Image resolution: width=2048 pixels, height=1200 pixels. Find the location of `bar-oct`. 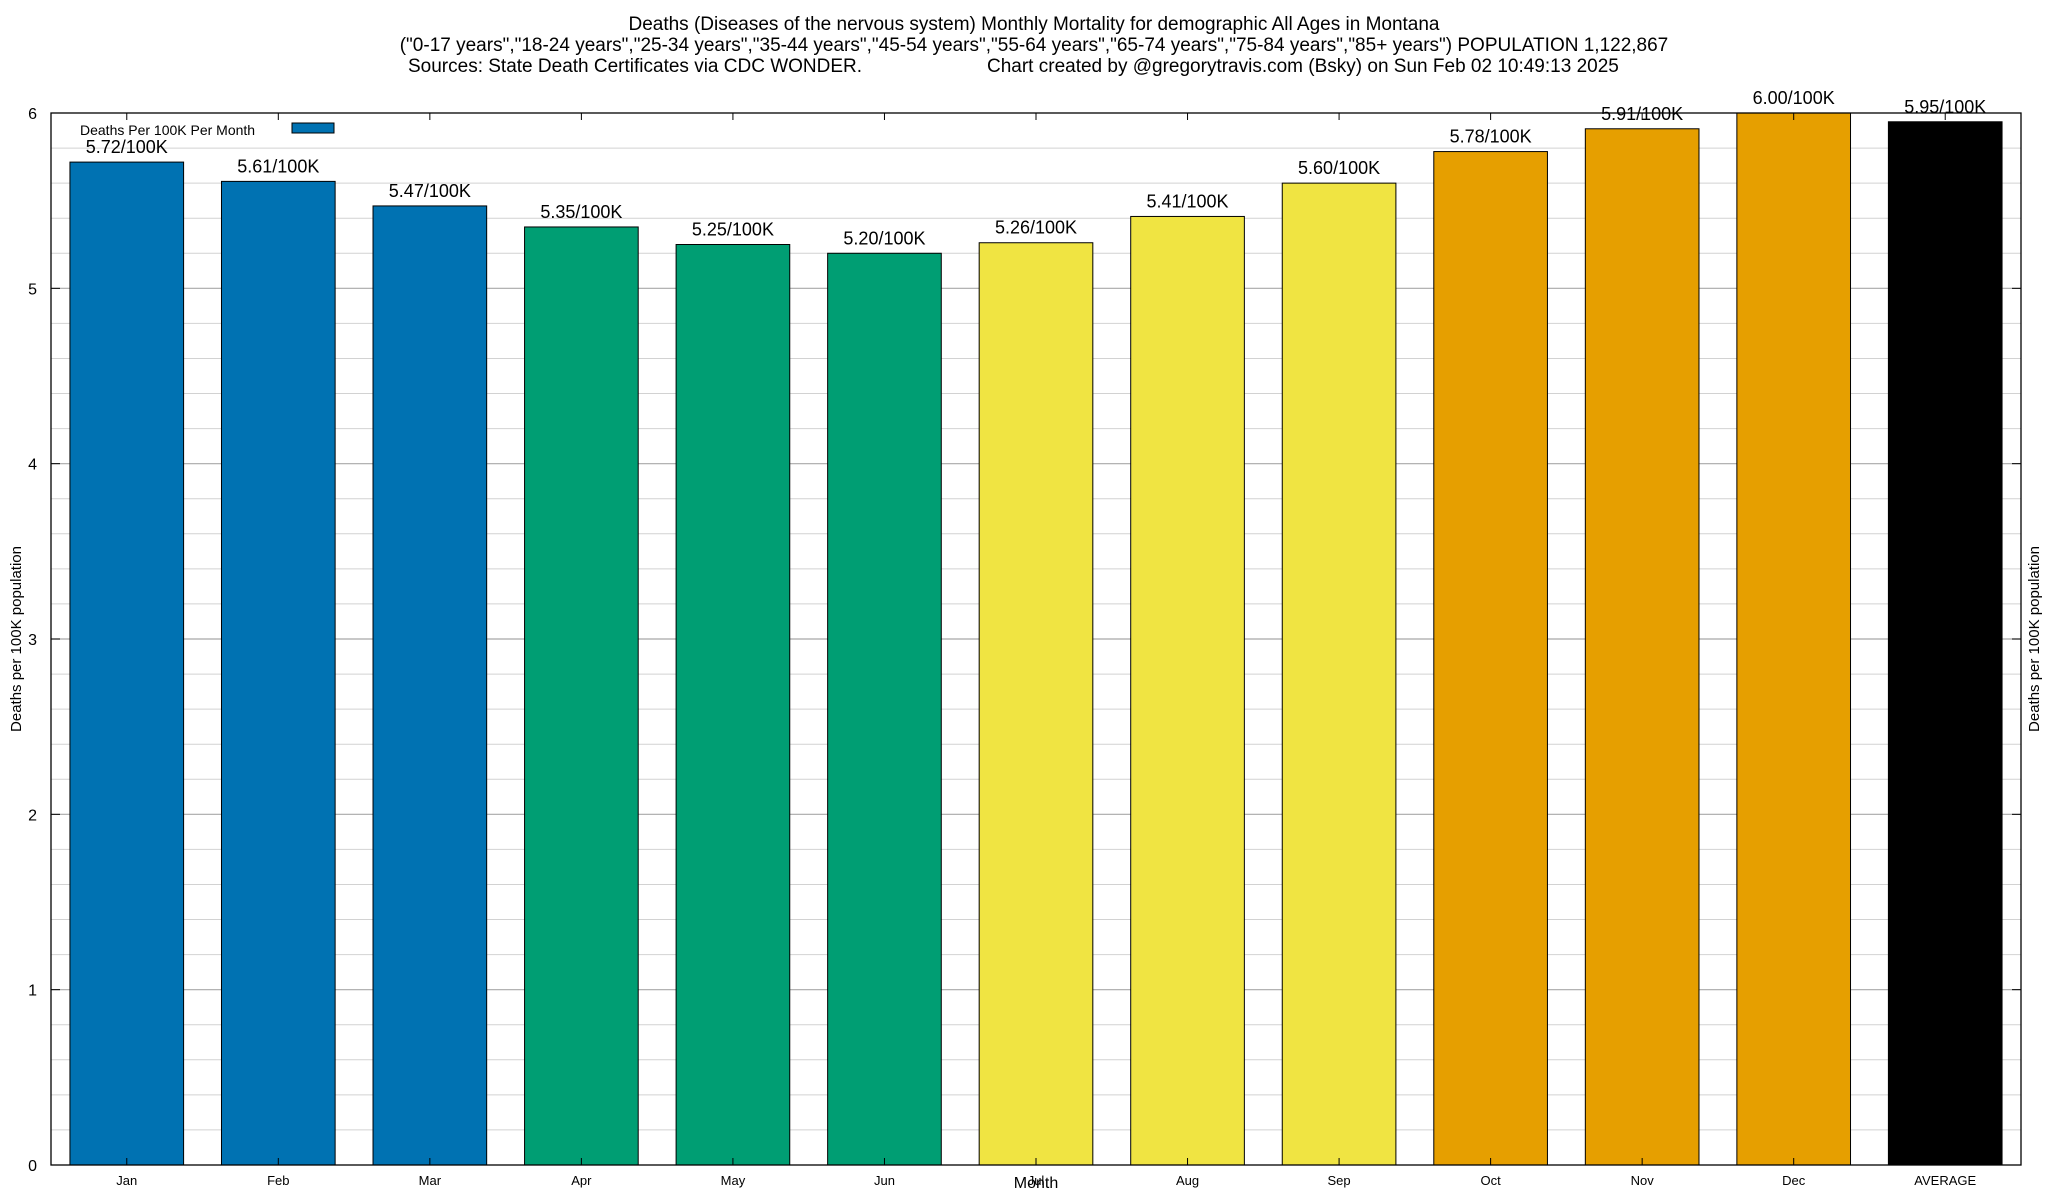

bar-oct is located at coordinates (1490, 658).